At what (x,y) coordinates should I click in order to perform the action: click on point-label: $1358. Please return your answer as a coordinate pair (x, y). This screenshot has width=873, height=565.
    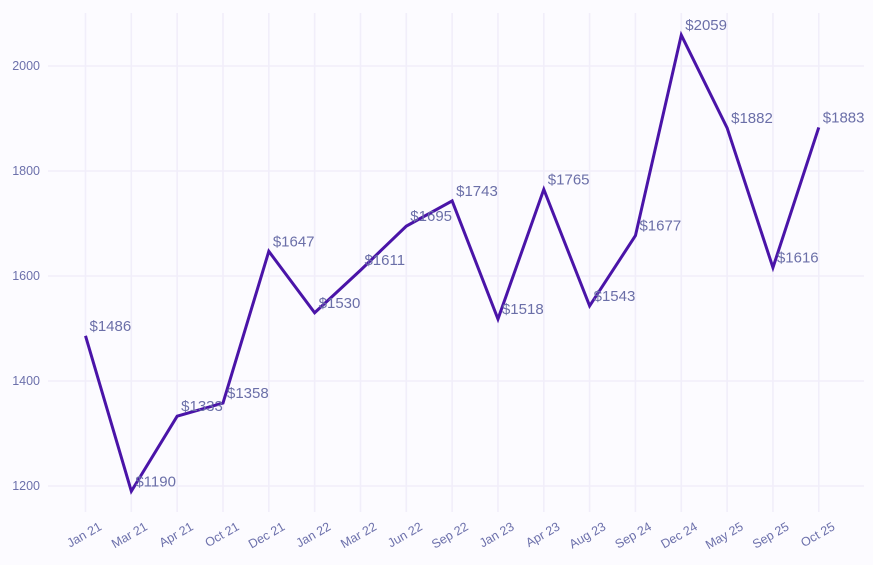
    Looking at the image, I should click on (248, 393).